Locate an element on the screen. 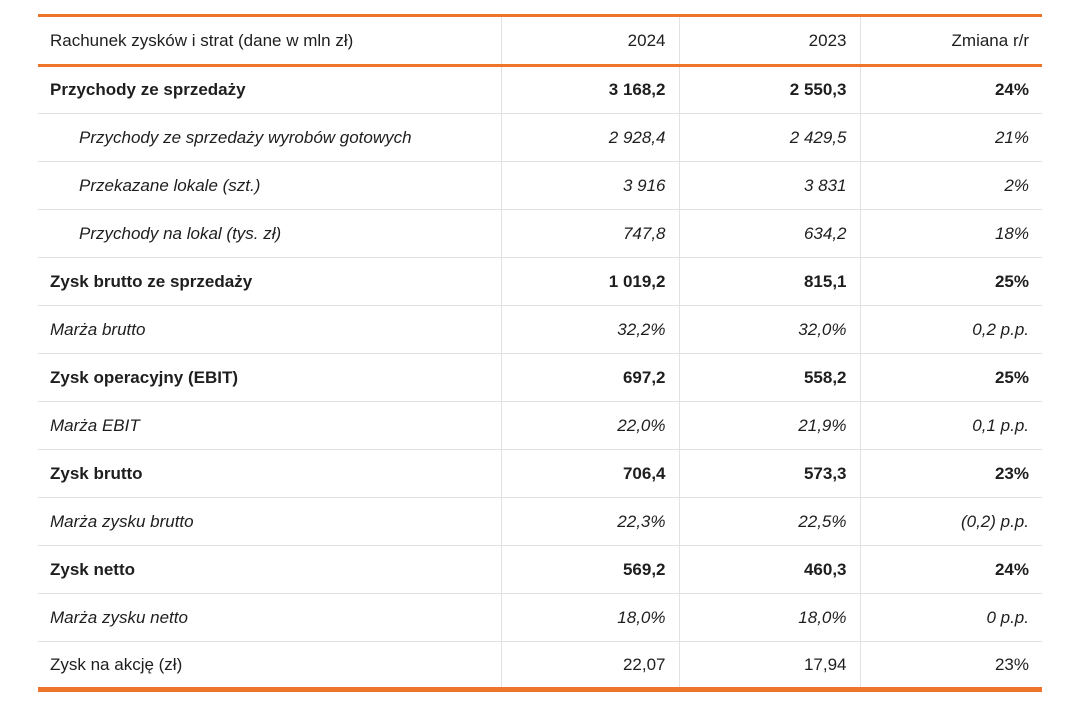  table-row: Zysk na akcję (zł) 22,07 17,94 23% is located at coordinates (540, 665).